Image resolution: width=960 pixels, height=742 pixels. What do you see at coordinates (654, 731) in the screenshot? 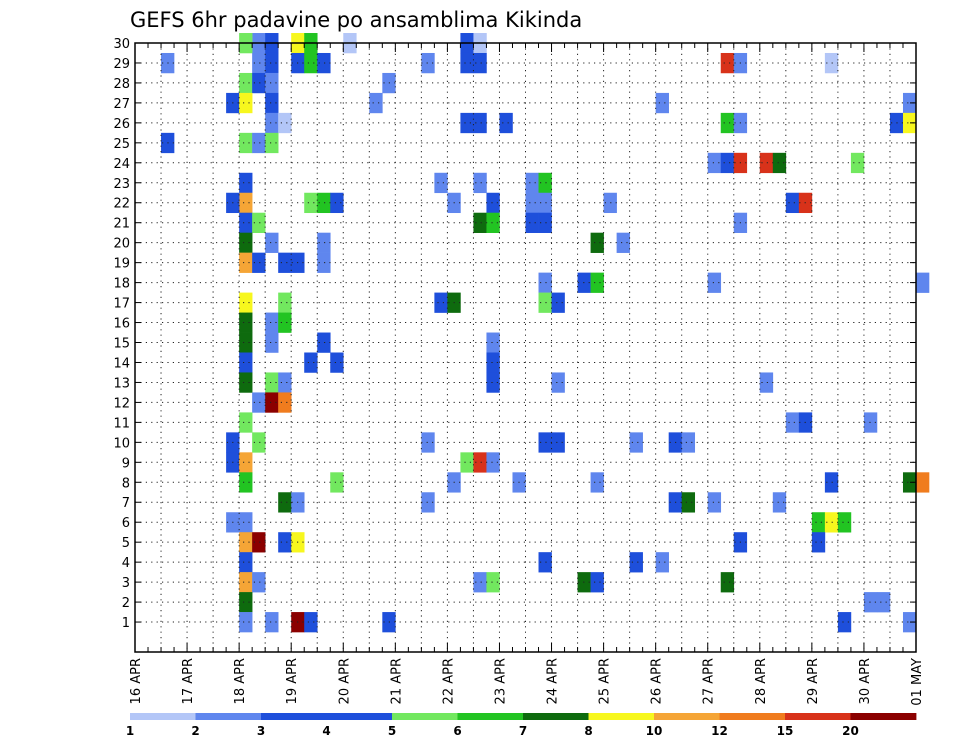
I see `colorbar-label: 10` at bounding box center [654, 731].